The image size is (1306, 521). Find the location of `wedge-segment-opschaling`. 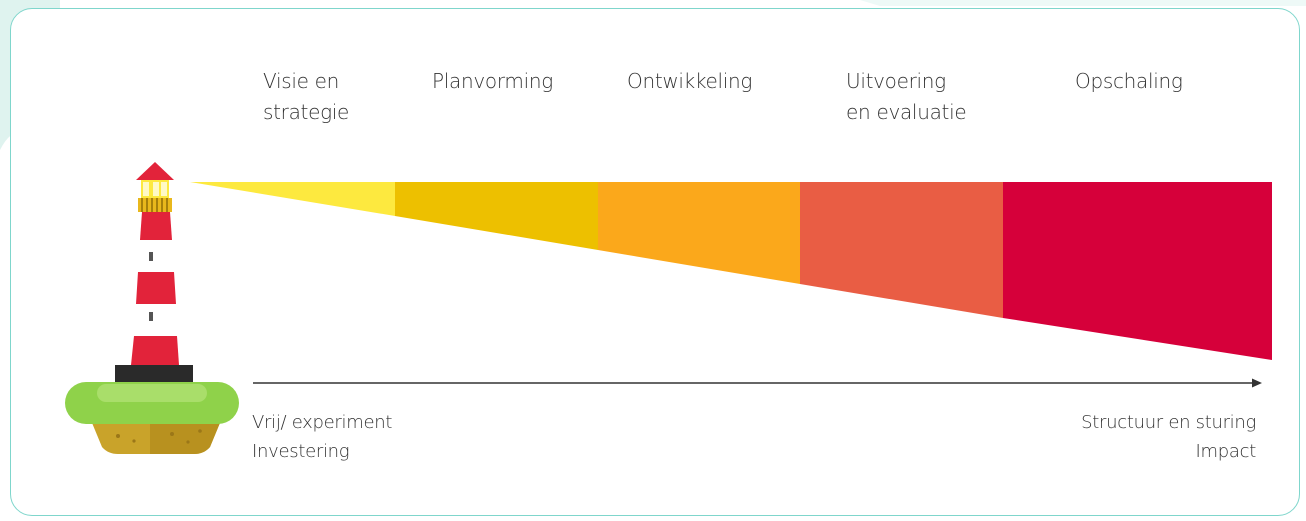

wedge-segment-opschaling is located at coordinates (1137, 271).